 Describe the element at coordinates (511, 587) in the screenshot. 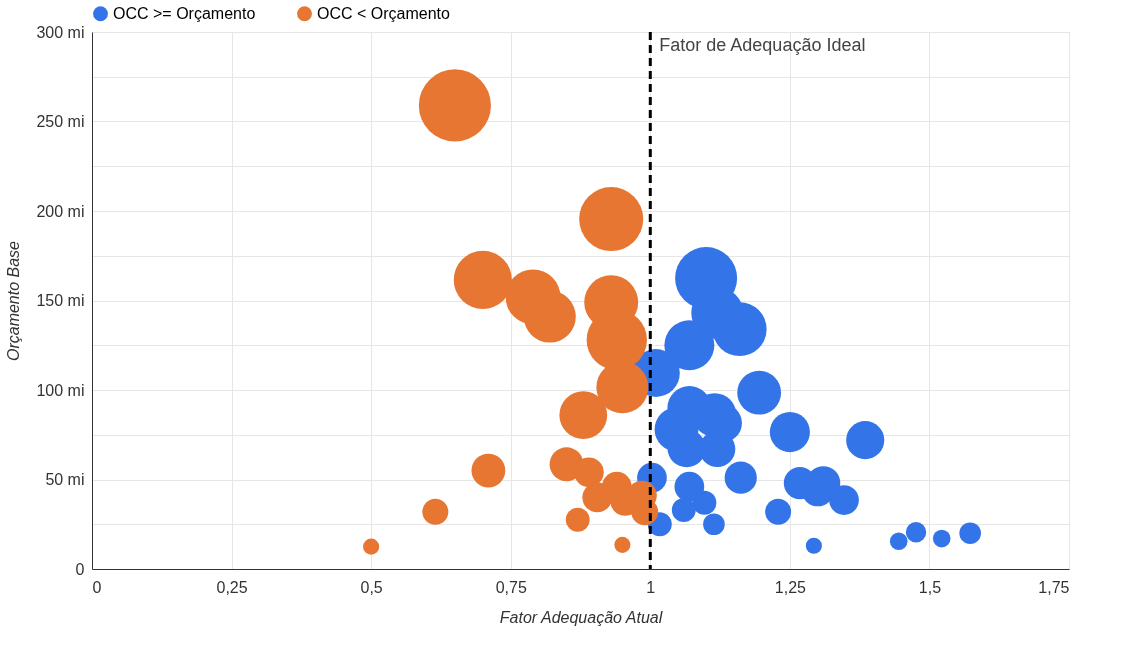

I see `x-tick-label: 0,75` at that location.